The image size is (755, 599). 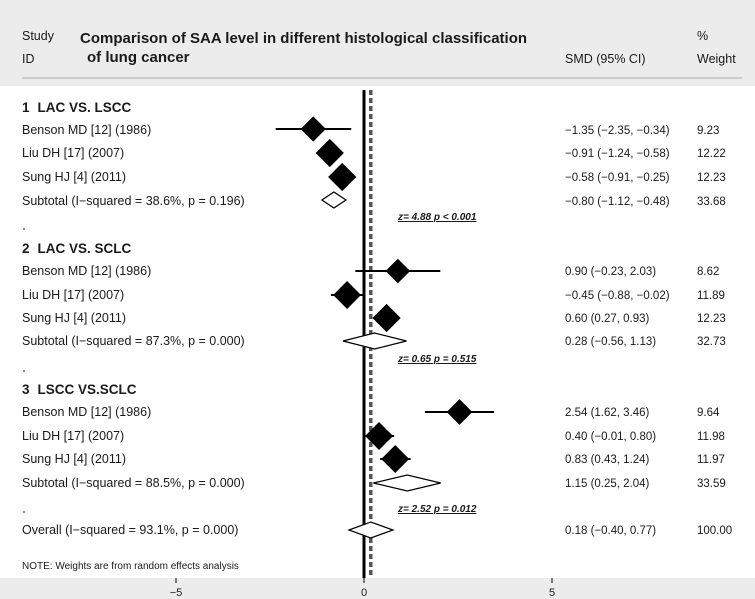 What do you see at coordinates (437, 509) in the screenshot?
I see `z-statistic: z= 2.52 p = 0.012` at bounding box center [437, 509].